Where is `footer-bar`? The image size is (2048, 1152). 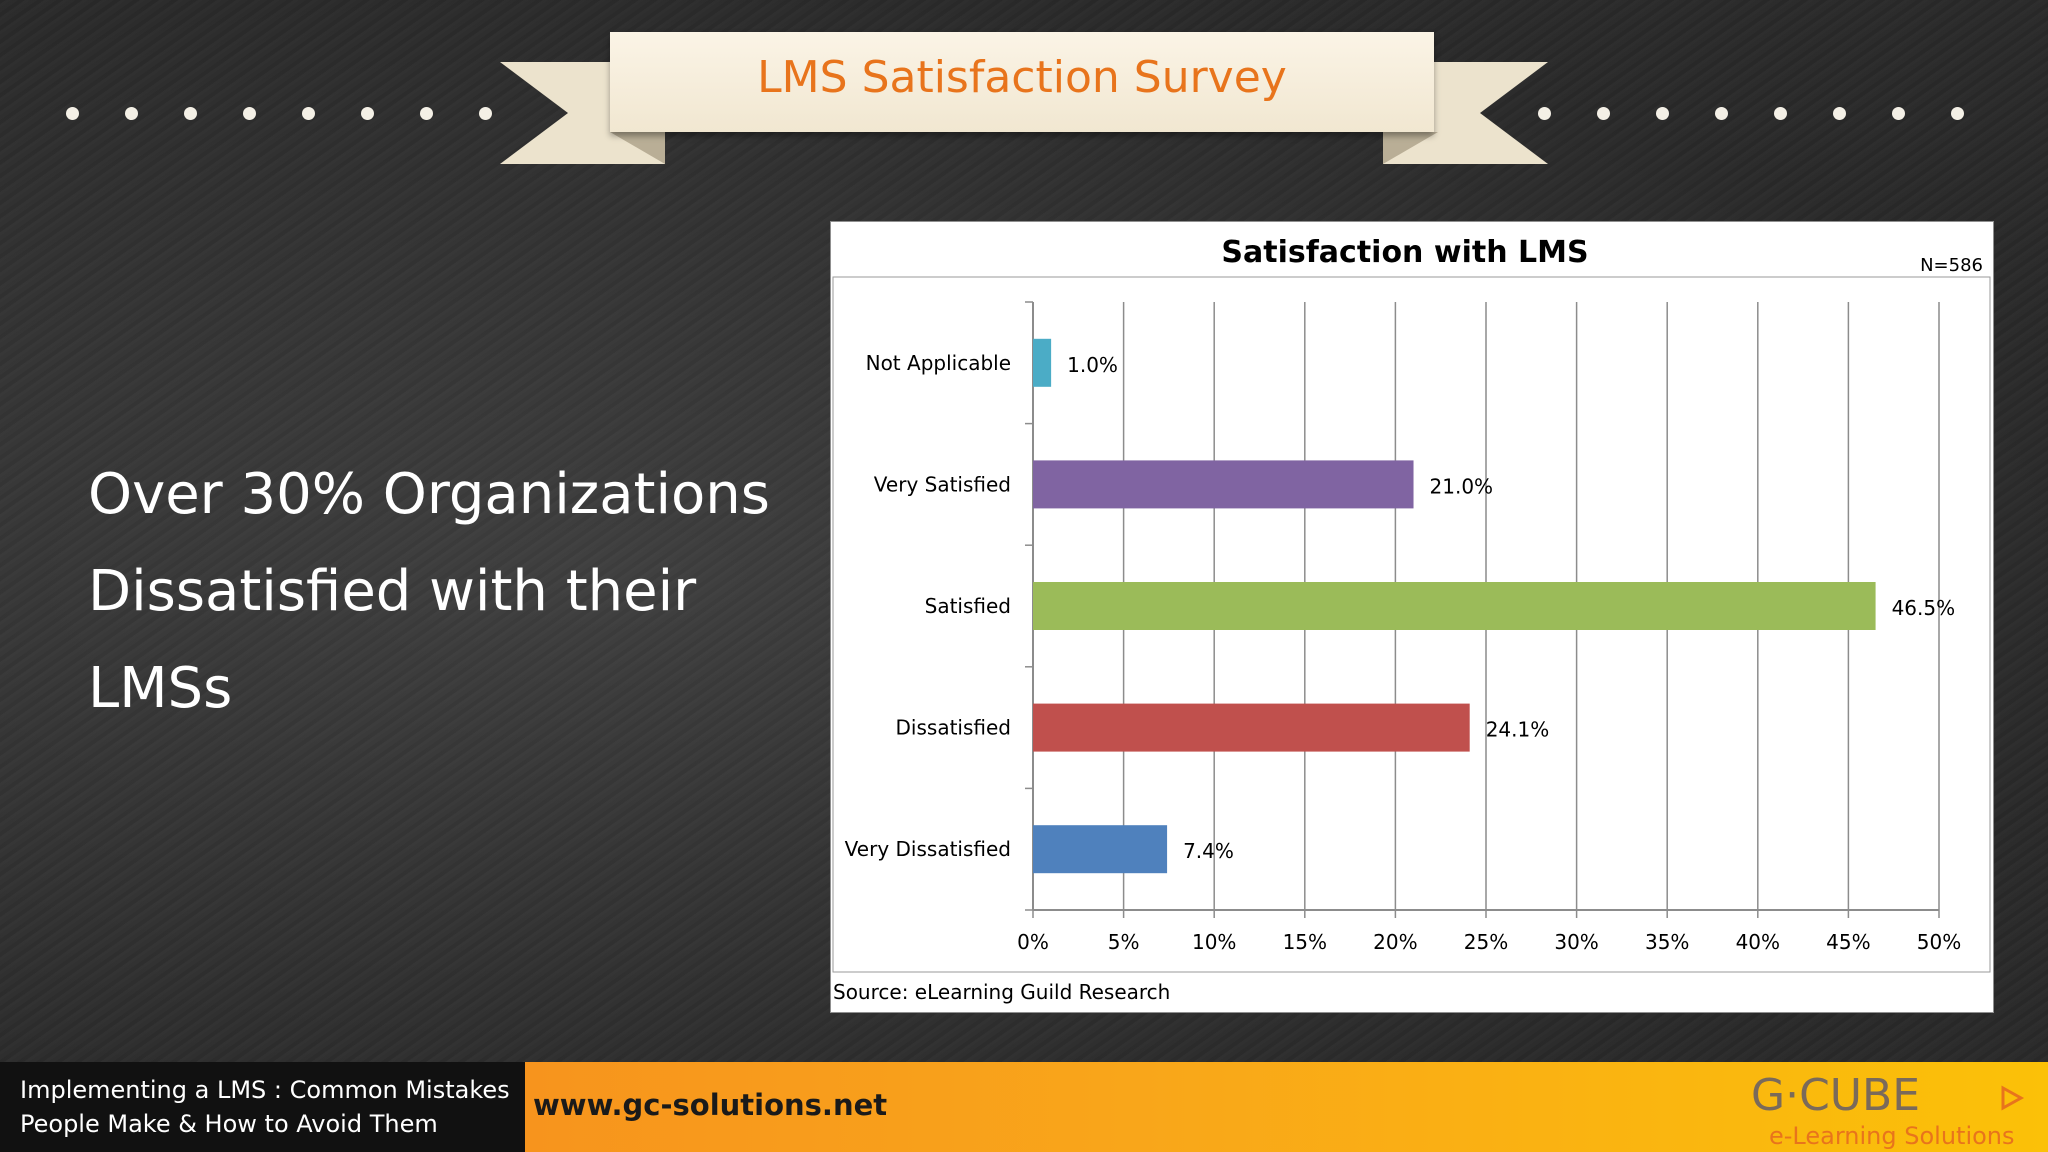 footer-bar is located at coordinates (1286, 1107).